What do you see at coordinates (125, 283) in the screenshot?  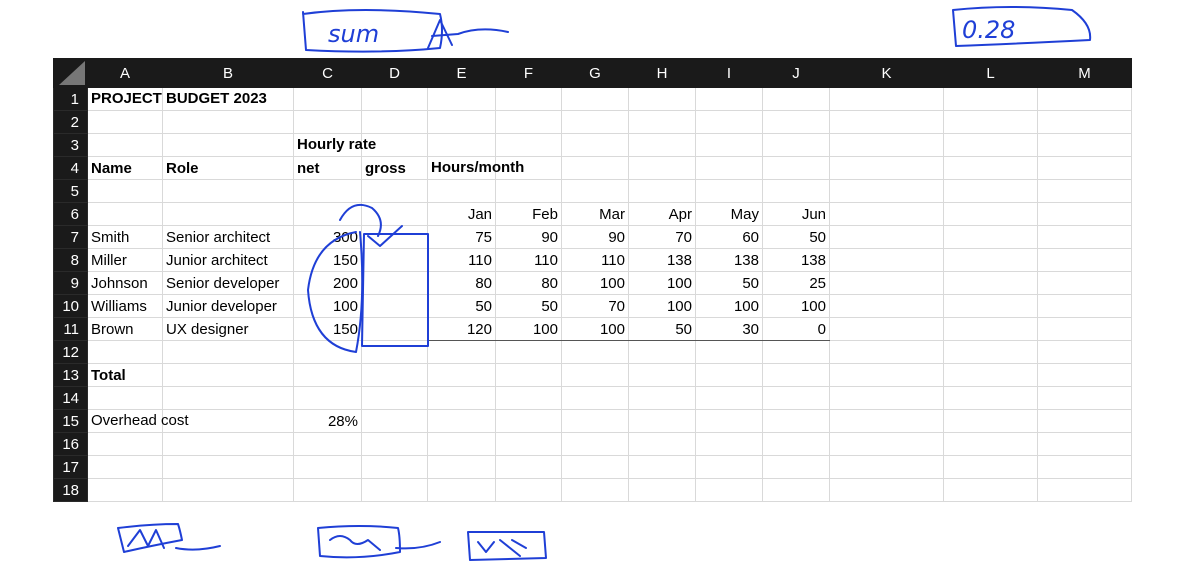 I see `employee-name: Johnson` at bounding box center [125, 283].